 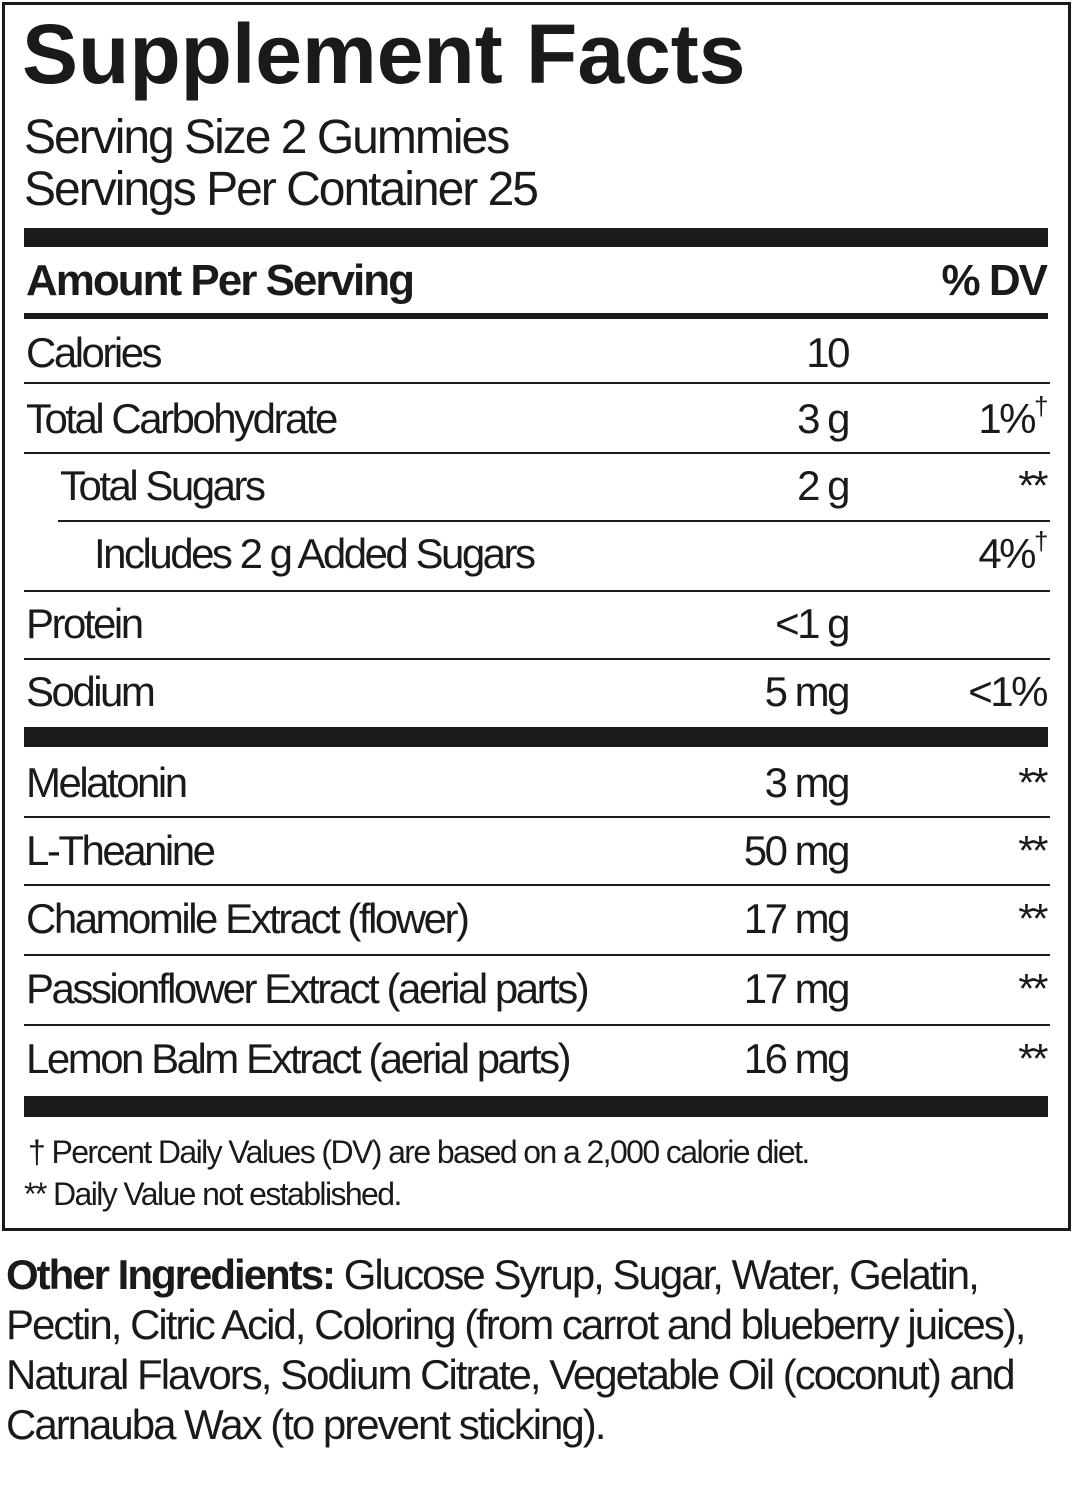 I want to click on title-text: Supplement Facts, so click(x=384, y=54).